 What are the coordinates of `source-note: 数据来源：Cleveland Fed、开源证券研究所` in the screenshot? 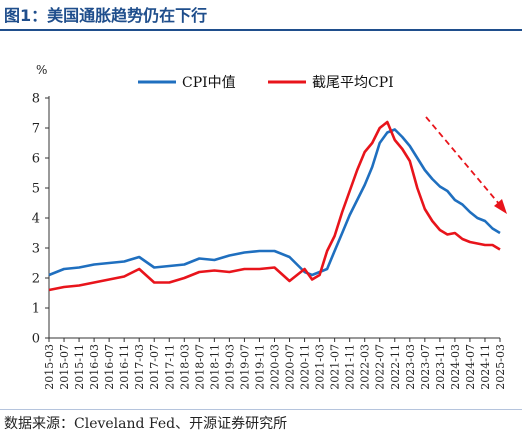 It's located at (146, 424).